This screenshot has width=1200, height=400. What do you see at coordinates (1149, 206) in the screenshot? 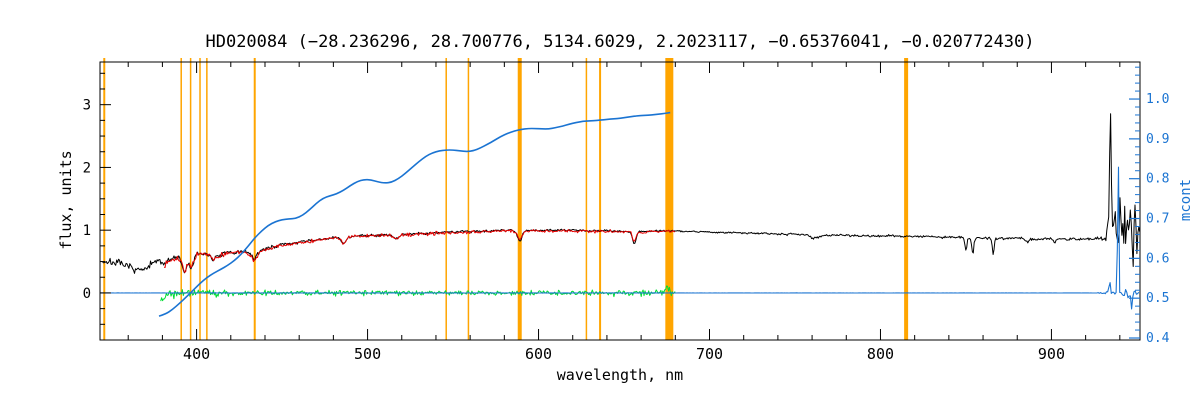
I see `y-axis-right-ticks: 0.4 0.5 0.6 0.7 0.8 0.9 1.0` at bounding box center [1149, 206].